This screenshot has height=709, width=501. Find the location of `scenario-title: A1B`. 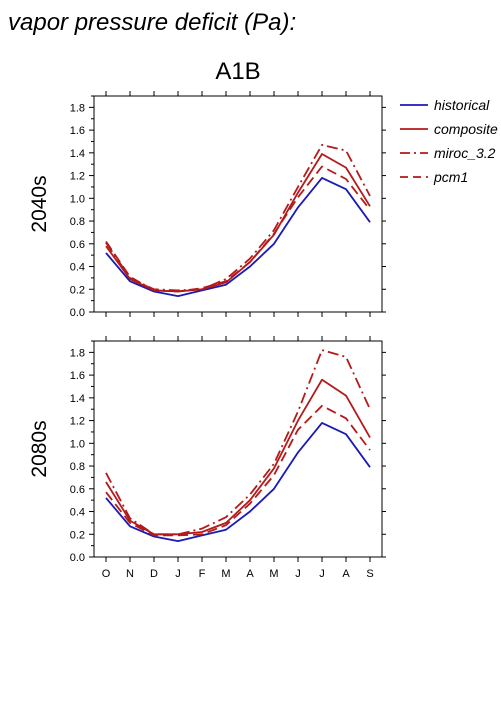

scenario-title: A1B is located at coordinates (238, 71).